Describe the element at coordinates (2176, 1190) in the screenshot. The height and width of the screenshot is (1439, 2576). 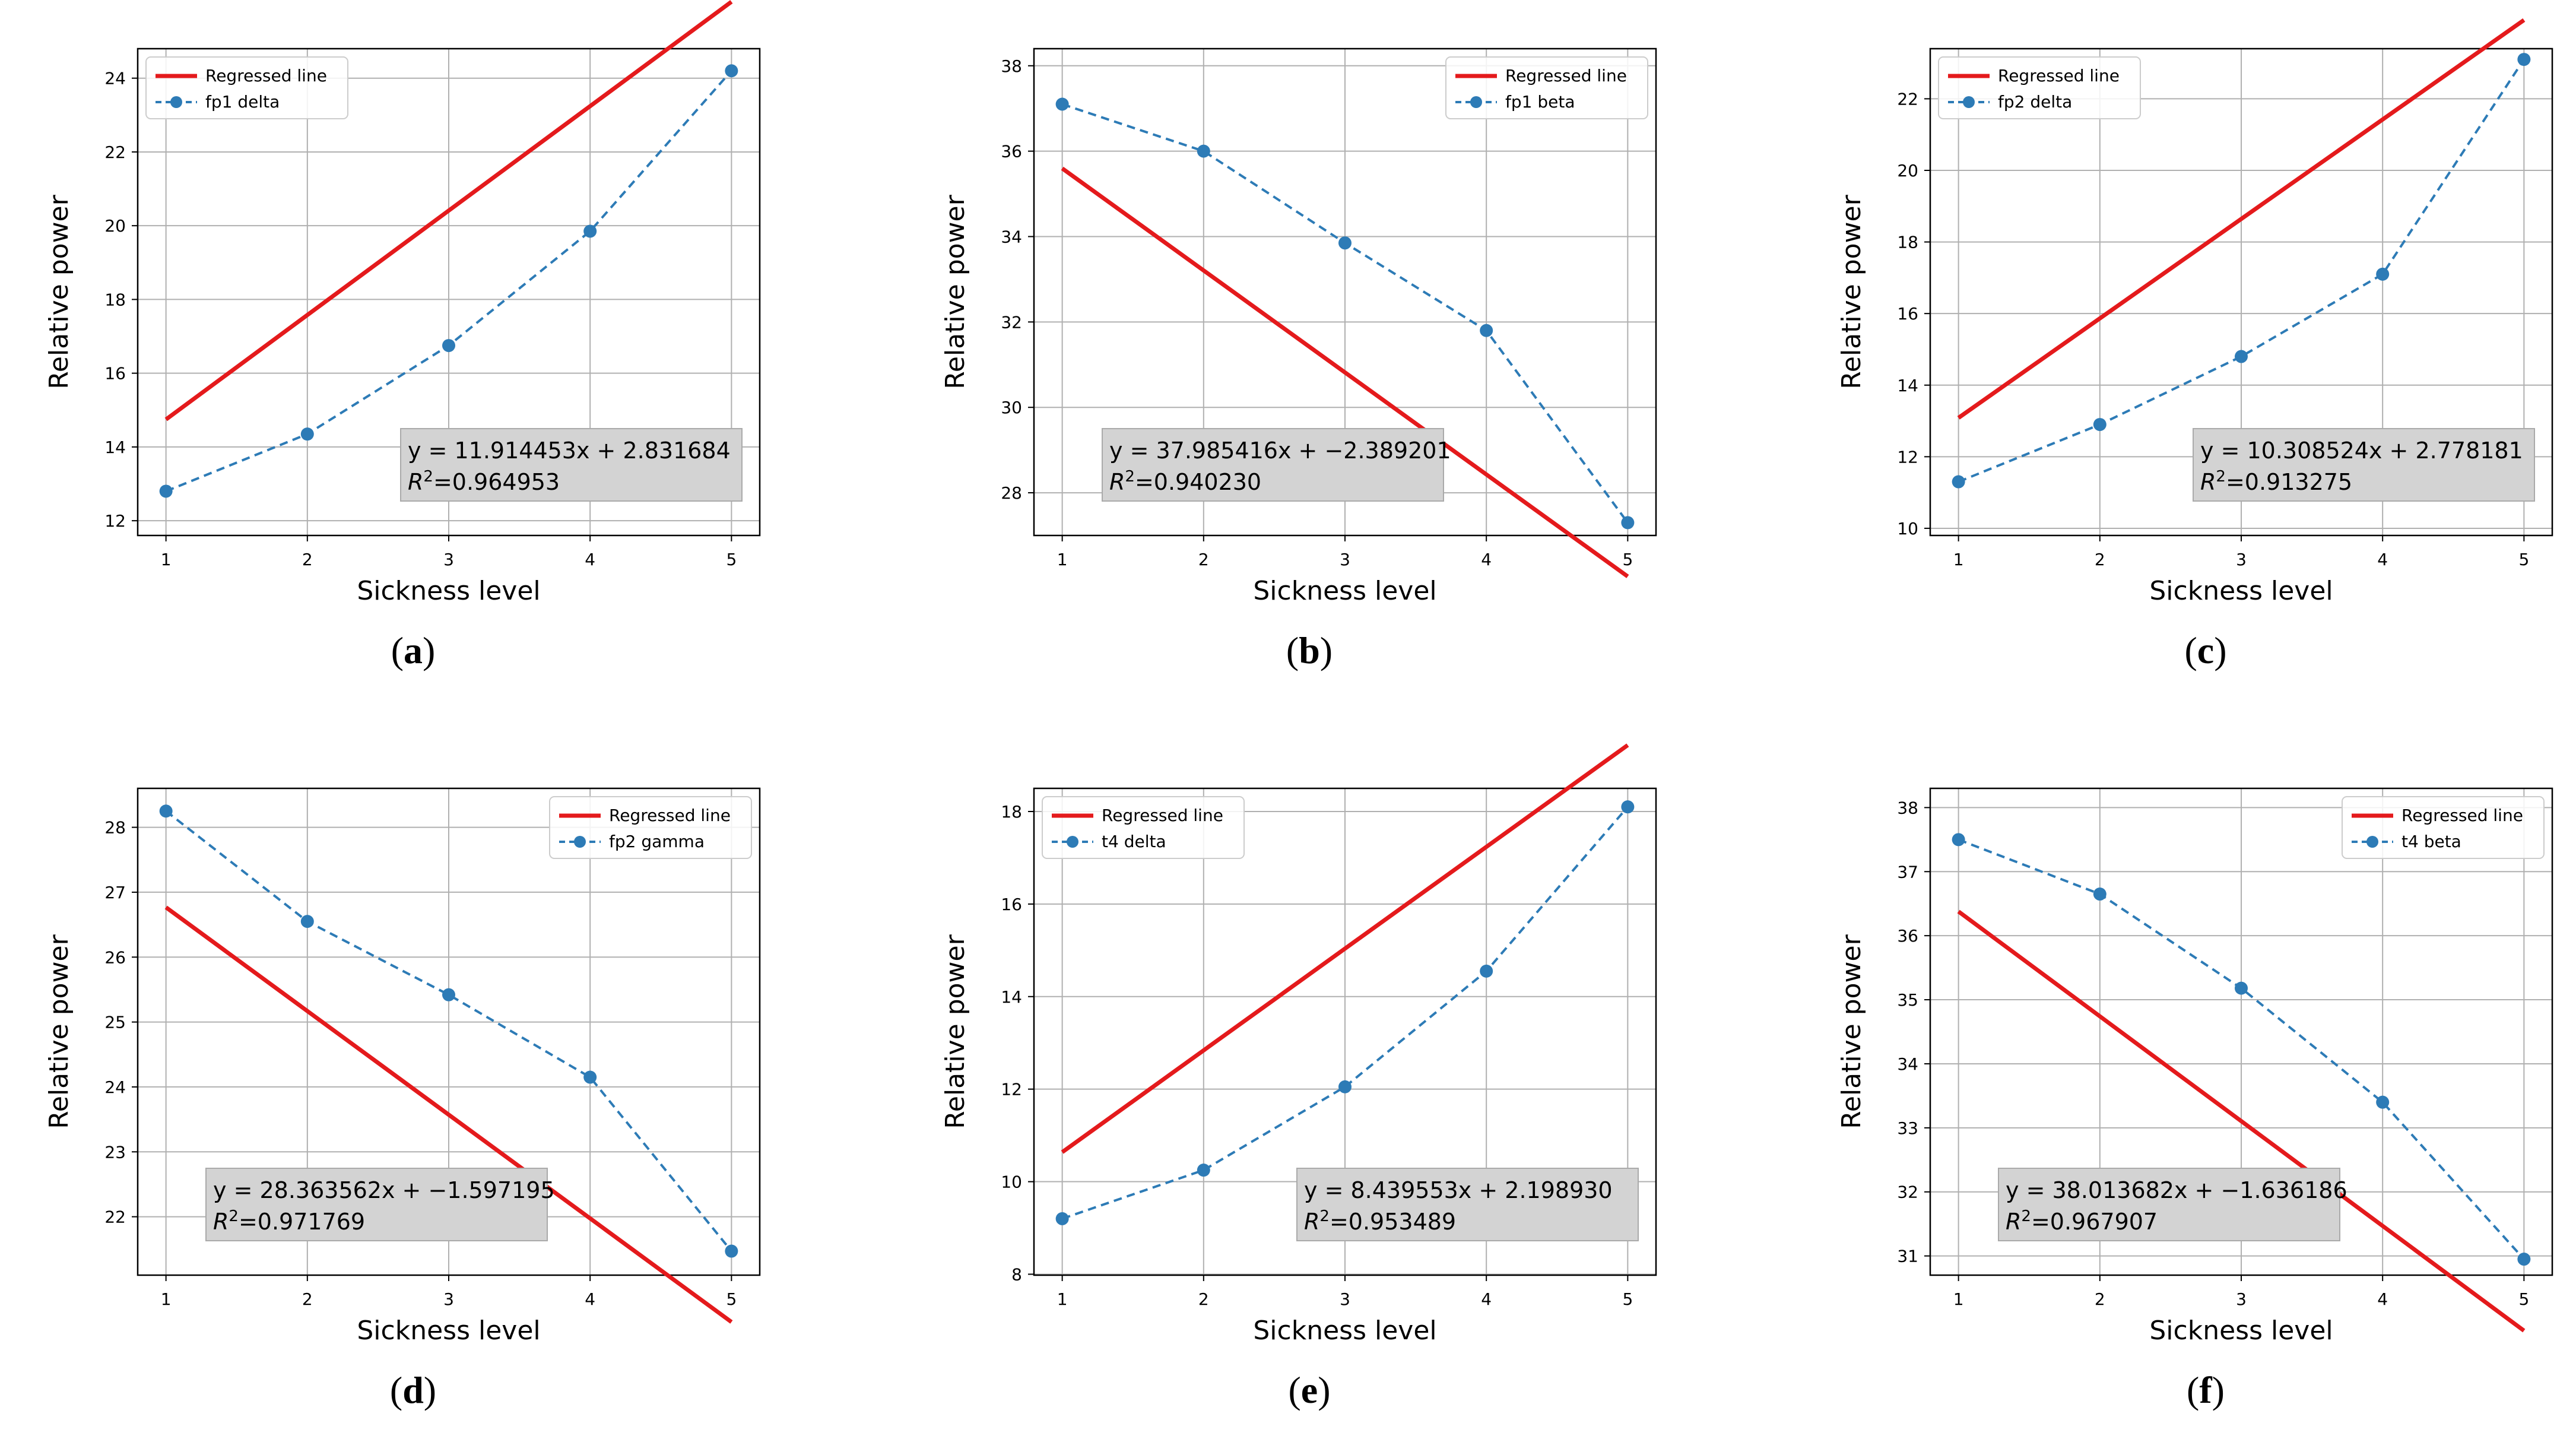
I see `regression-equation: y = 38.013682x + −1.636186` at that location.